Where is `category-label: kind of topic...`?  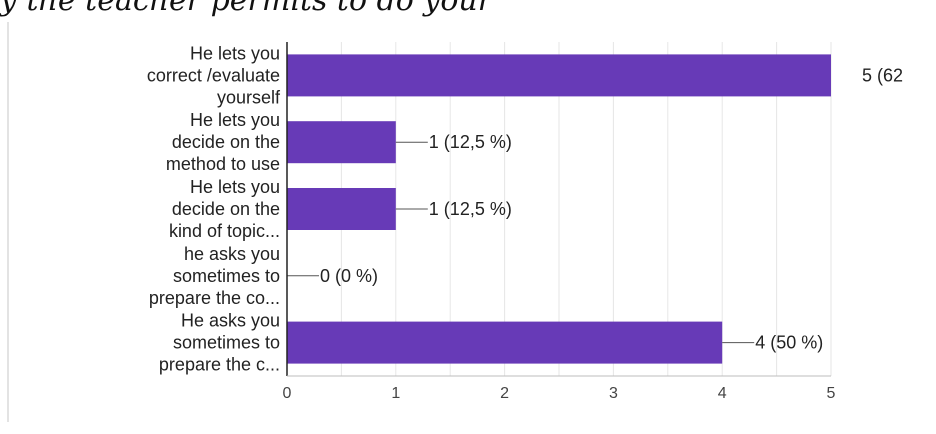
category-label: kind of topic... is located at coordinates (224, 231).